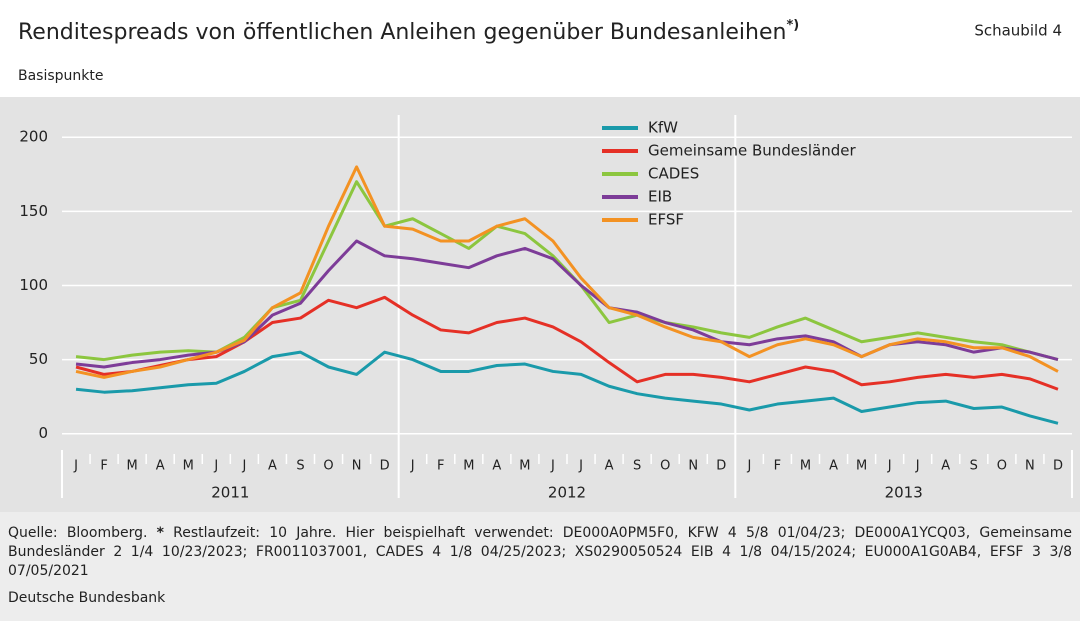 The height and width of the screenshot is (621, 1080). Describe the element at coordinates (160, 533) in the screenshot. I see `footnote-mark: *` at that location.